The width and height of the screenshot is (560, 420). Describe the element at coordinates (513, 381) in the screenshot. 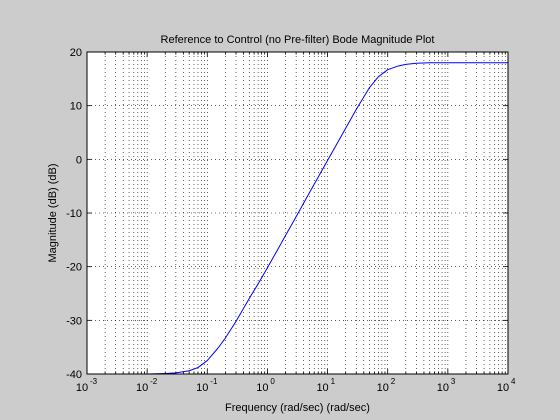

I see `x-tick-label-exponent: 4` at that location.